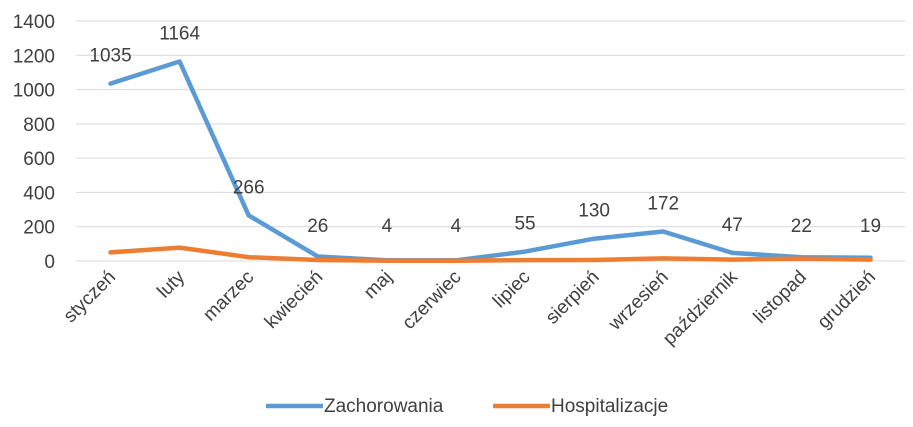 The image size is (913, 427). I want to click on x-tick-label: czerwiec, so click(431, 300).